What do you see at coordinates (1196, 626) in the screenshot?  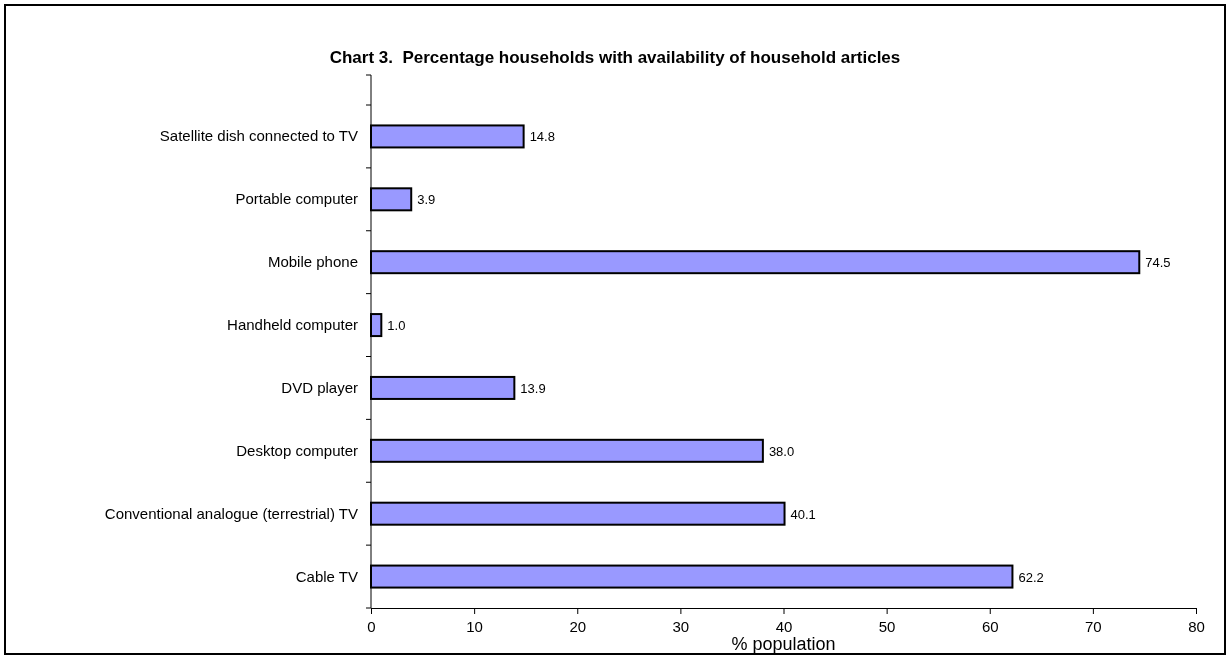 I see `x-tick-label: 80` at bounding box center [1196, 626].